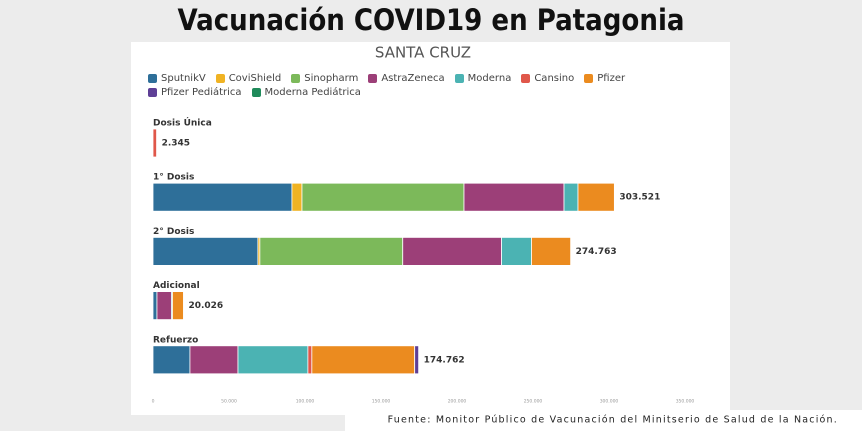 The height and width of the screenshot is (431, 862). Describe the element at coordinates (173, 178) in the screenshot. I see `category-label: 1° Dosis` at that location.